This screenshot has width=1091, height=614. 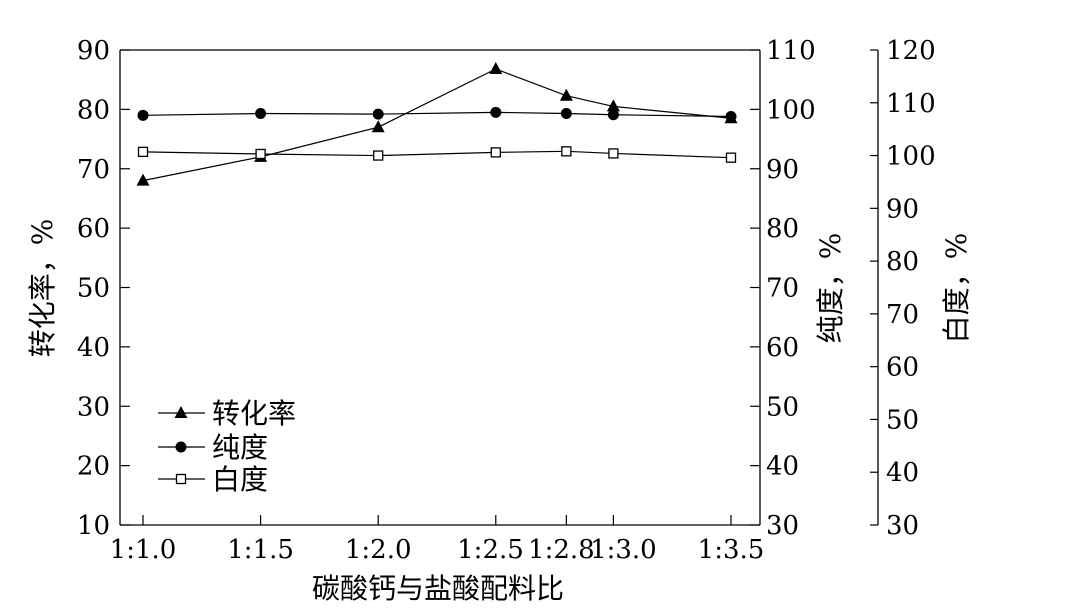 What do you see at coordinates (782, 229) in the screenshot?
I see `right1-tick-label: 80` at bounding box center [782, 229].